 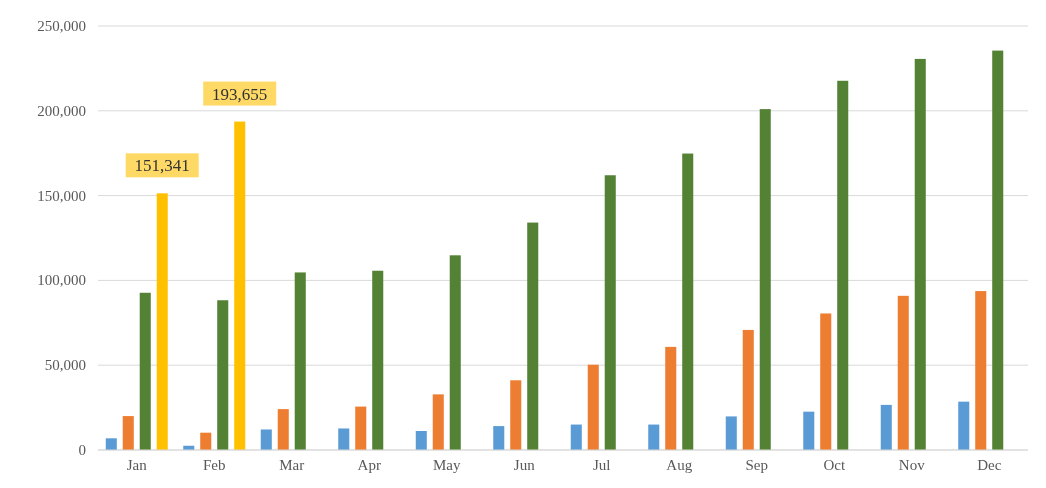 I want to click on data-label: 151,341, so click(x=162, y=166).